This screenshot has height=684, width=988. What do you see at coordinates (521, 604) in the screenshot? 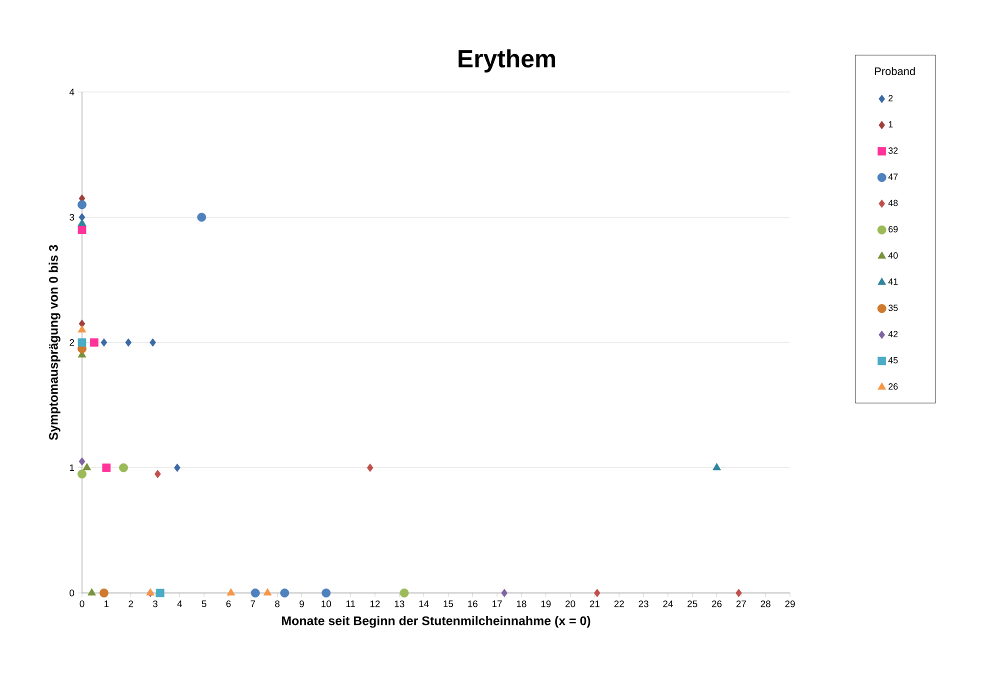
I see `x-tick-label: 18` at bounding box center [521, 604].